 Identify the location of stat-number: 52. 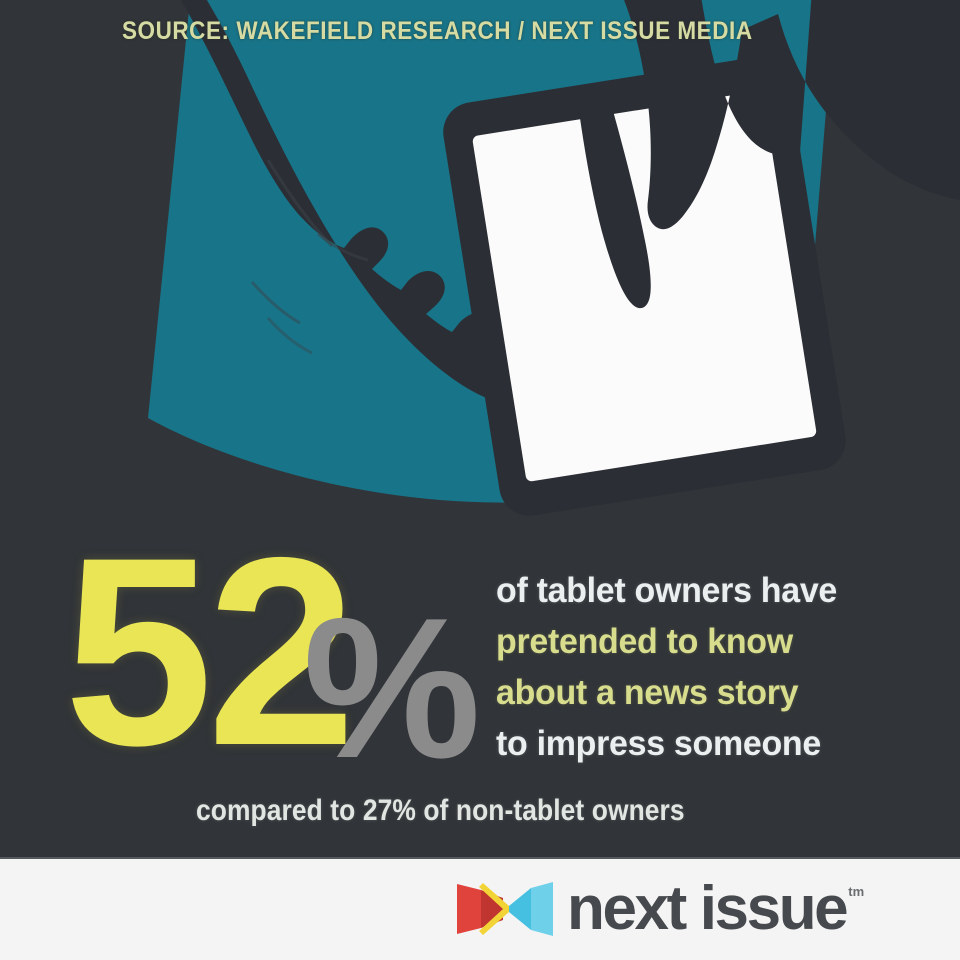
(210, 651).